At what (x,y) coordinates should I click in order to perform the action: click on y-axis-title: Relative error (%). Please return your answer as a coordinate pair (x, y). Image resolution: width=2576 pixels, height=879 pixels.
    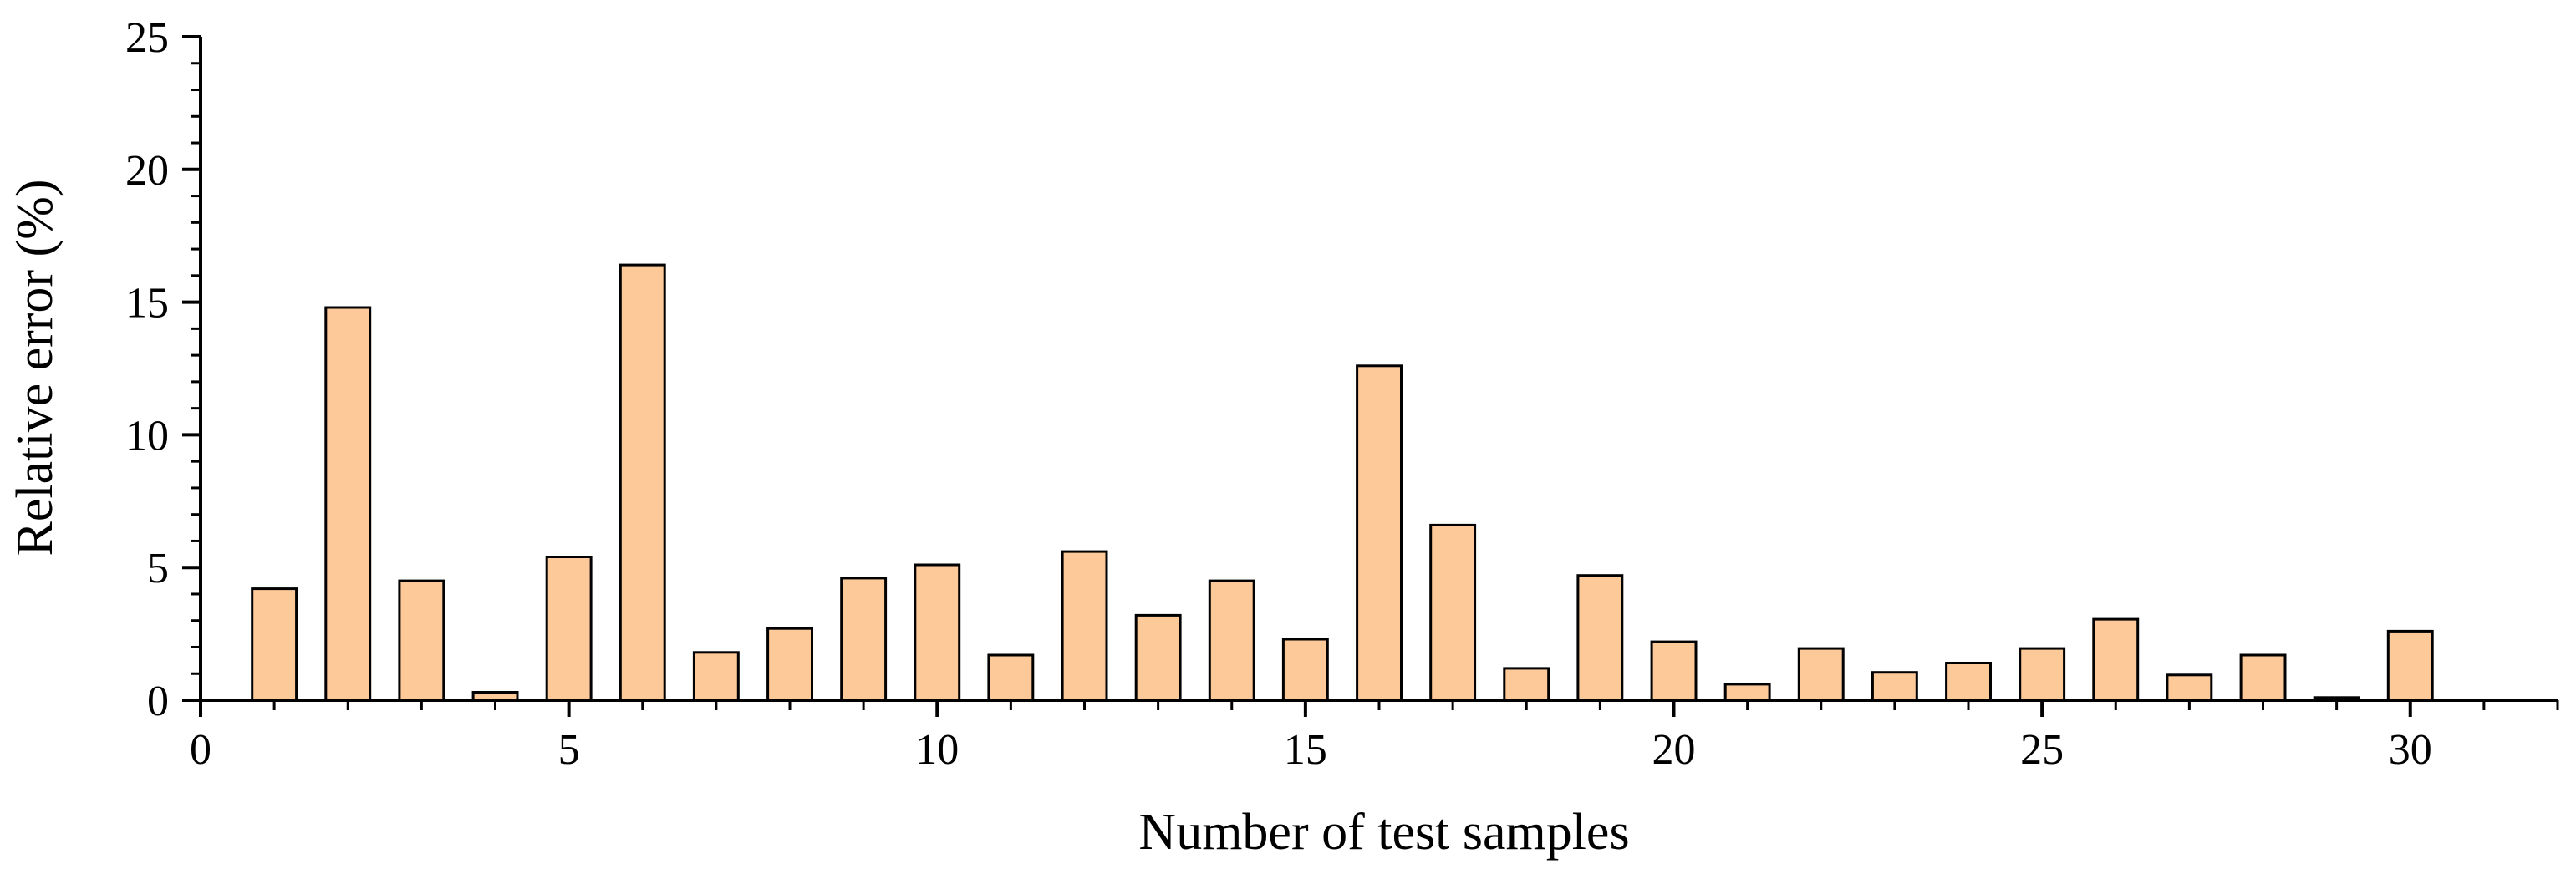
    Looking at the image, I should click on (35, 368).